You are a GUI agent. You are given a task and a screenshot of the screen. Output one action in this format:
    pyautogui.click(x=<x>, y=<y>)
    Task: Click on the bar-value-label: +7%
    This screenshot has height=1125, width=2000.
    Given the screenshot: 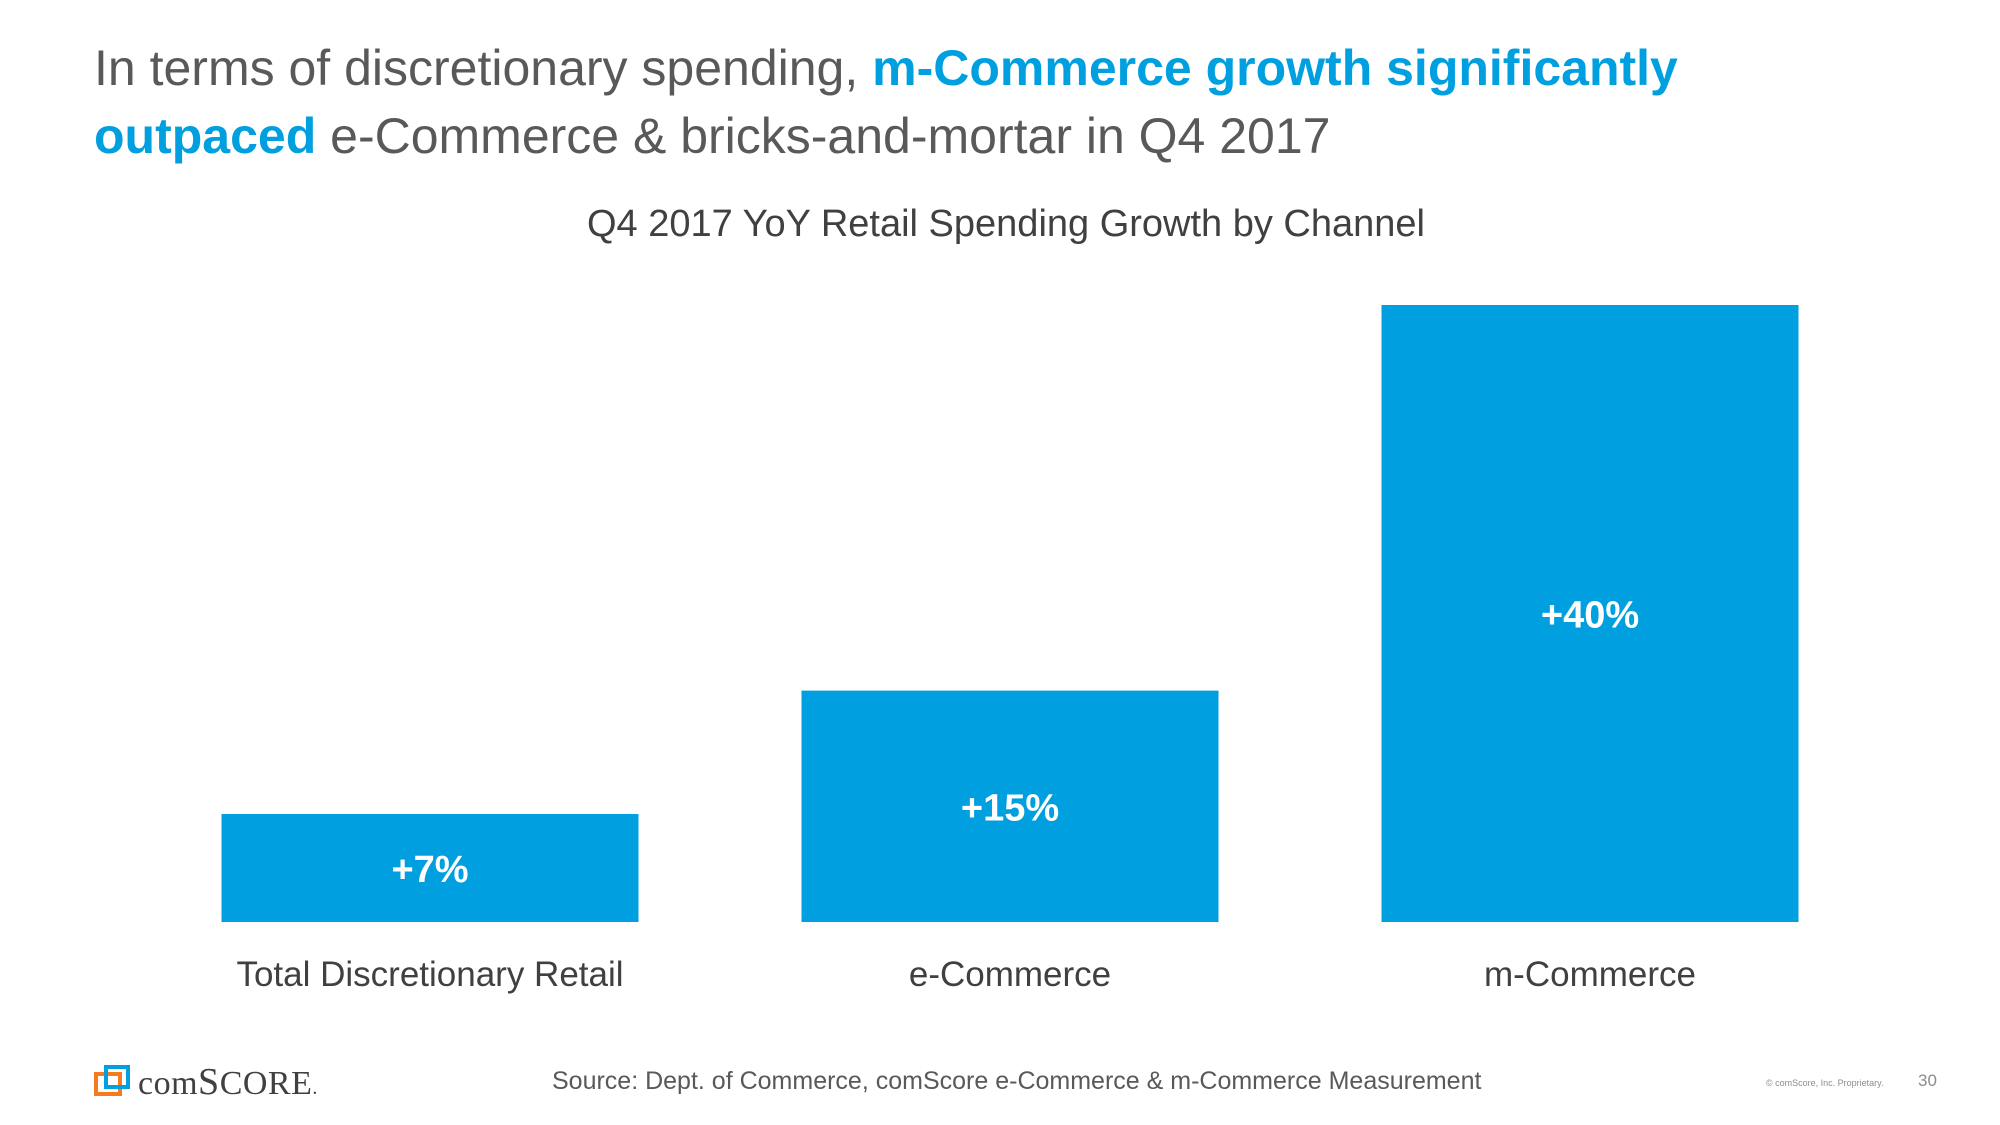 What is the action you would take?
    pyautogui.click(x=429, y=870)
    